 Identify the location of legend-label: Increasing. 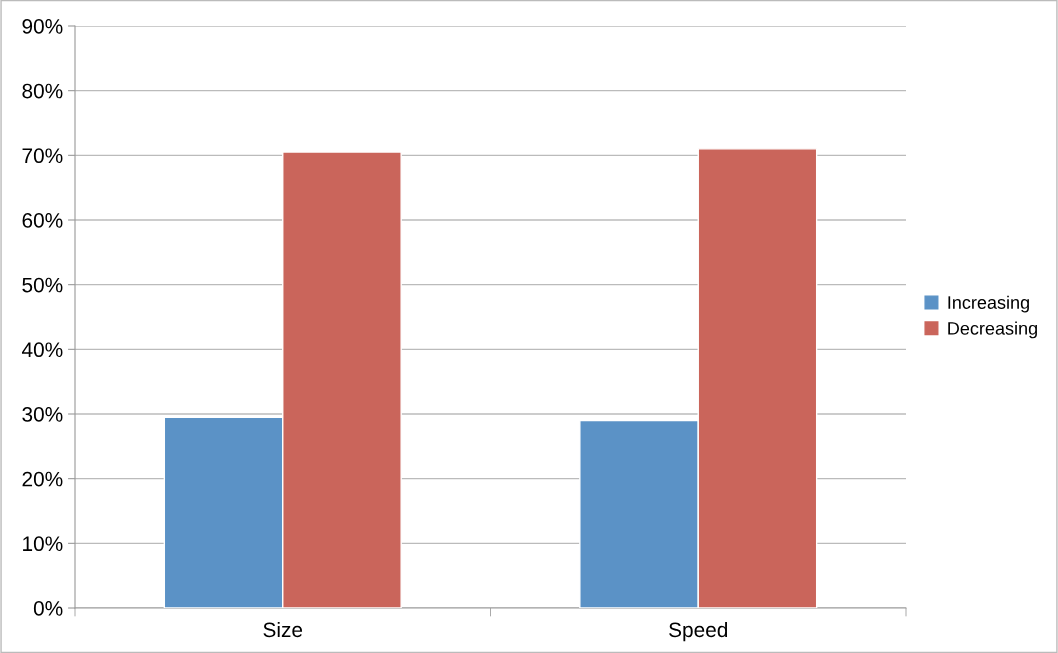
(988, 304).